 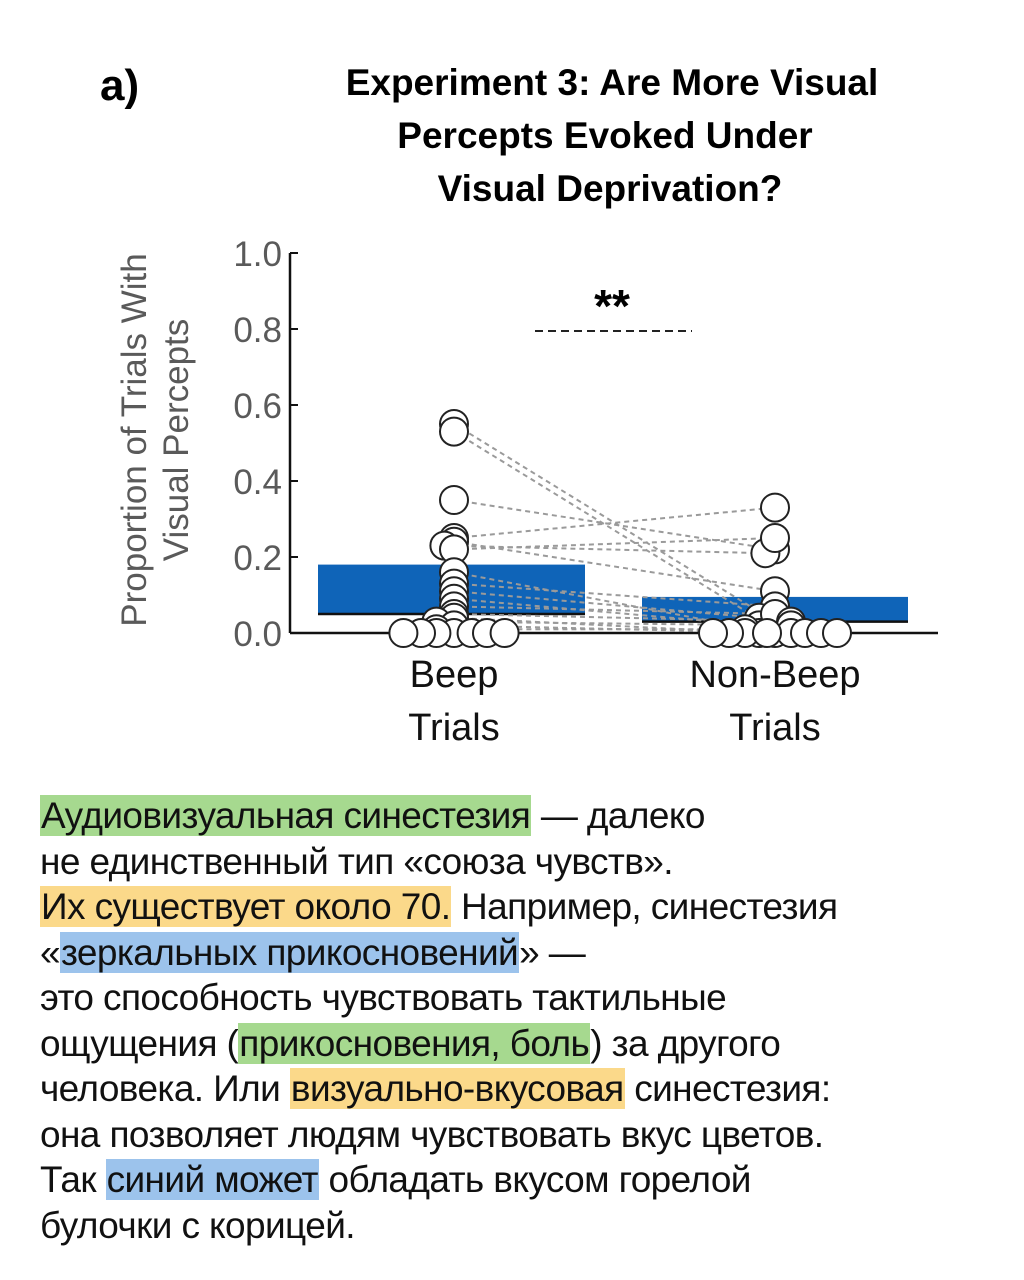 I want to click on y-tick-label-1: 0.2, so click(x=257, y=558).